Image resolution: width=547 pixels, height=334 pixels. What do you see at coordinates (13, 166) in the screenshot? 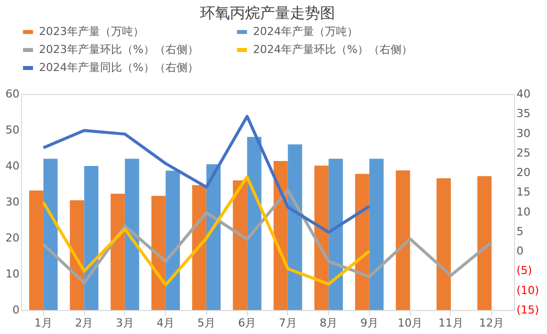
I see `y-tick-label: 40` at bounding box center [13, 166].